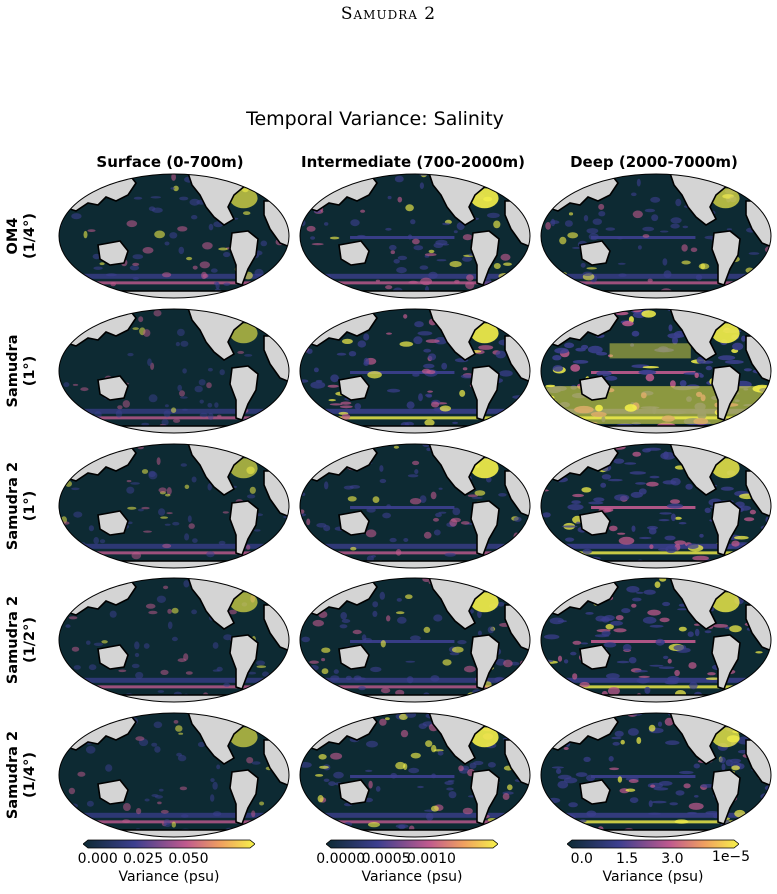  Describe the element at coordinates (21, 775) in the screenshot. I see `row-label: Samudra 2 (1/4°)` at that location.